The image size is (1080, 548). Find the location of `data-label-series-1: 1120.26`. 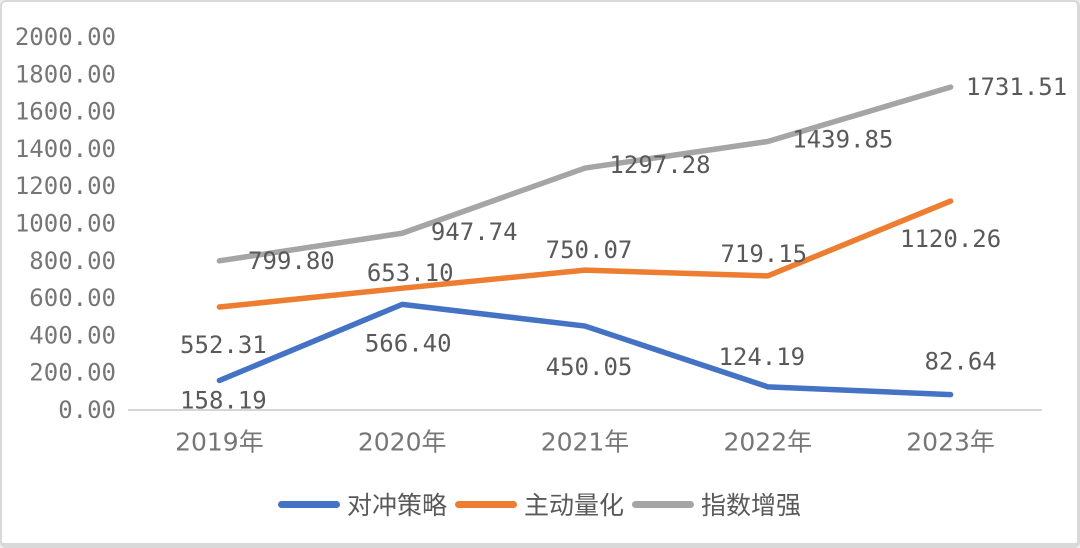

data-label-series-1: 1120.26 is located at coordinates (950, 239).